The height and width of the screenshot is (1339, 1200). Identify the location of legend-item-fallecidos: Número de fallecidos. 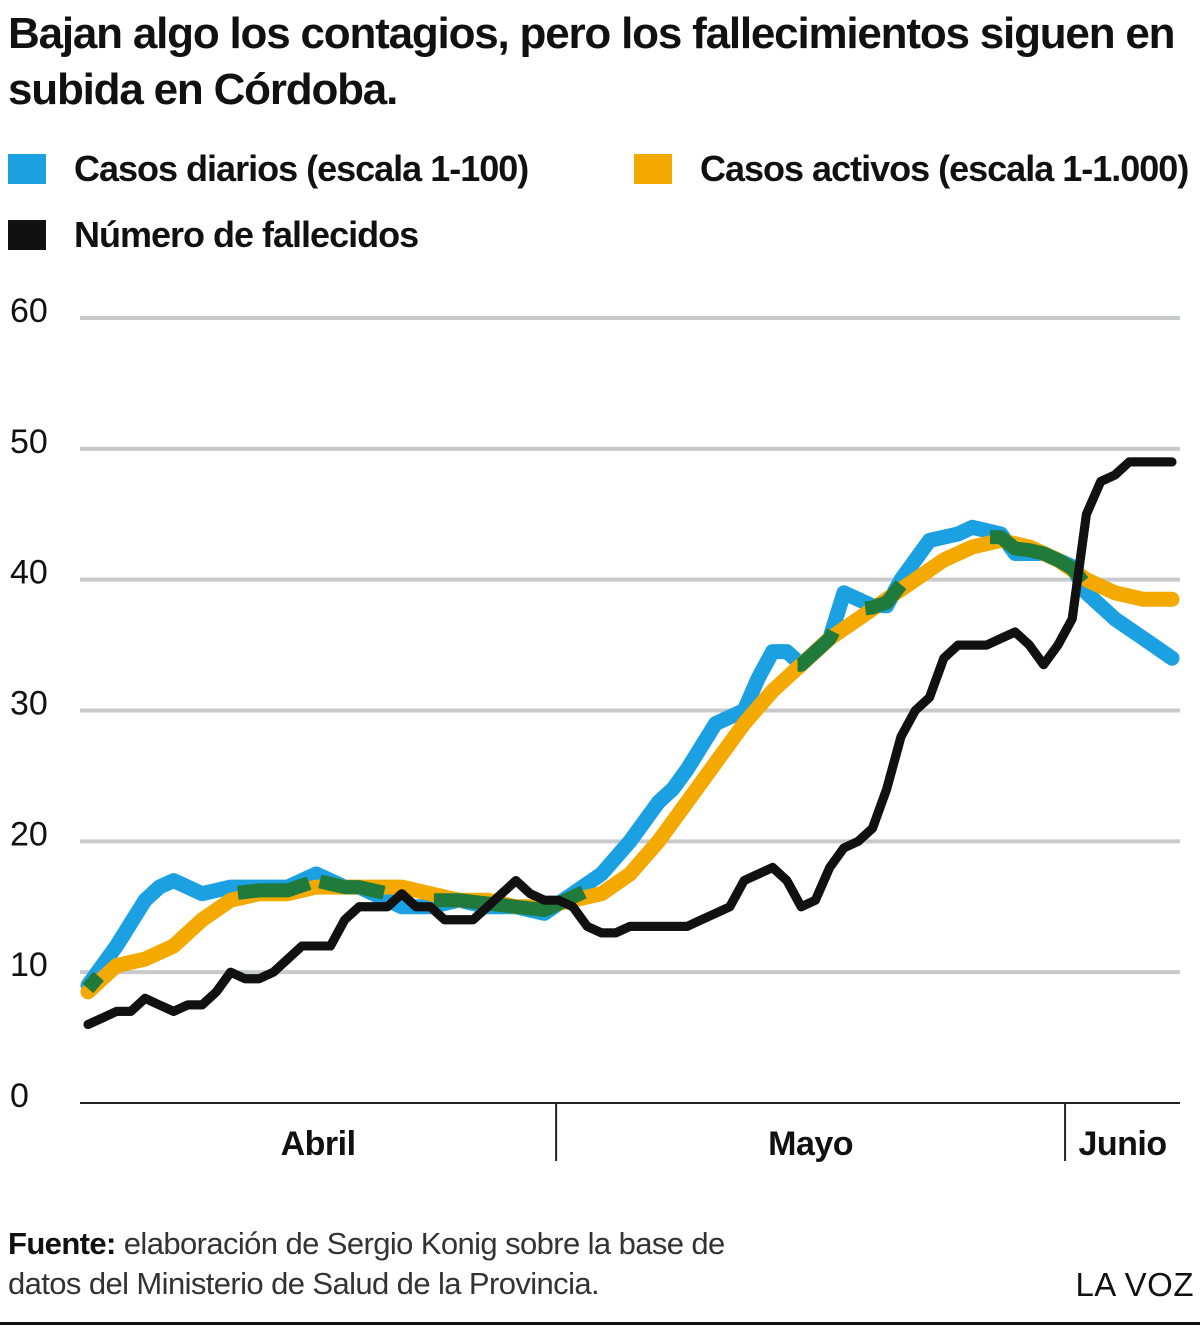
(213, 234).